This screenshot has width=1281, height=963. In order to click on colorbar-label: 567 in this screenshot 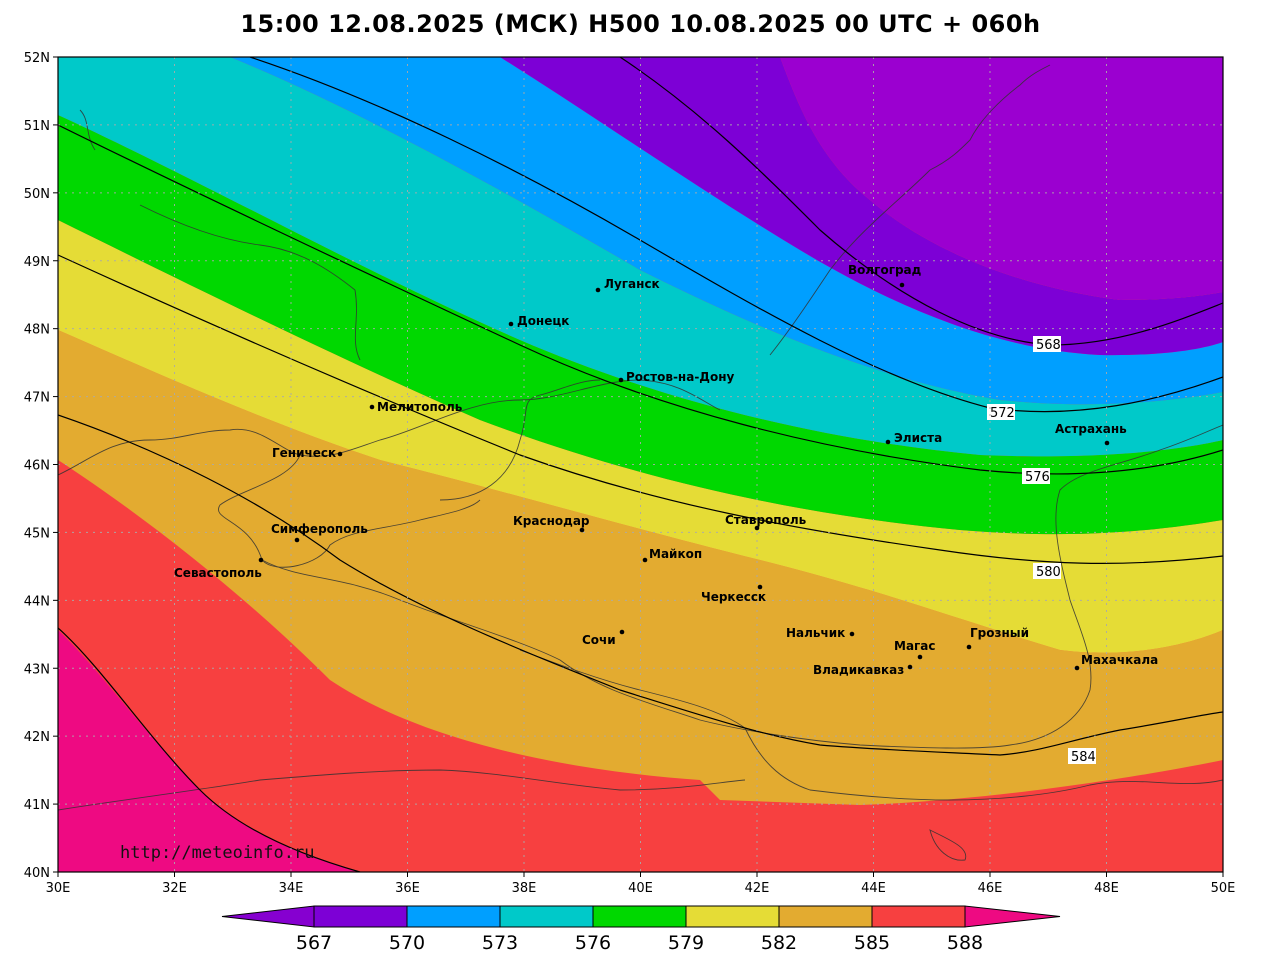, I will do `click(314, 943)`.